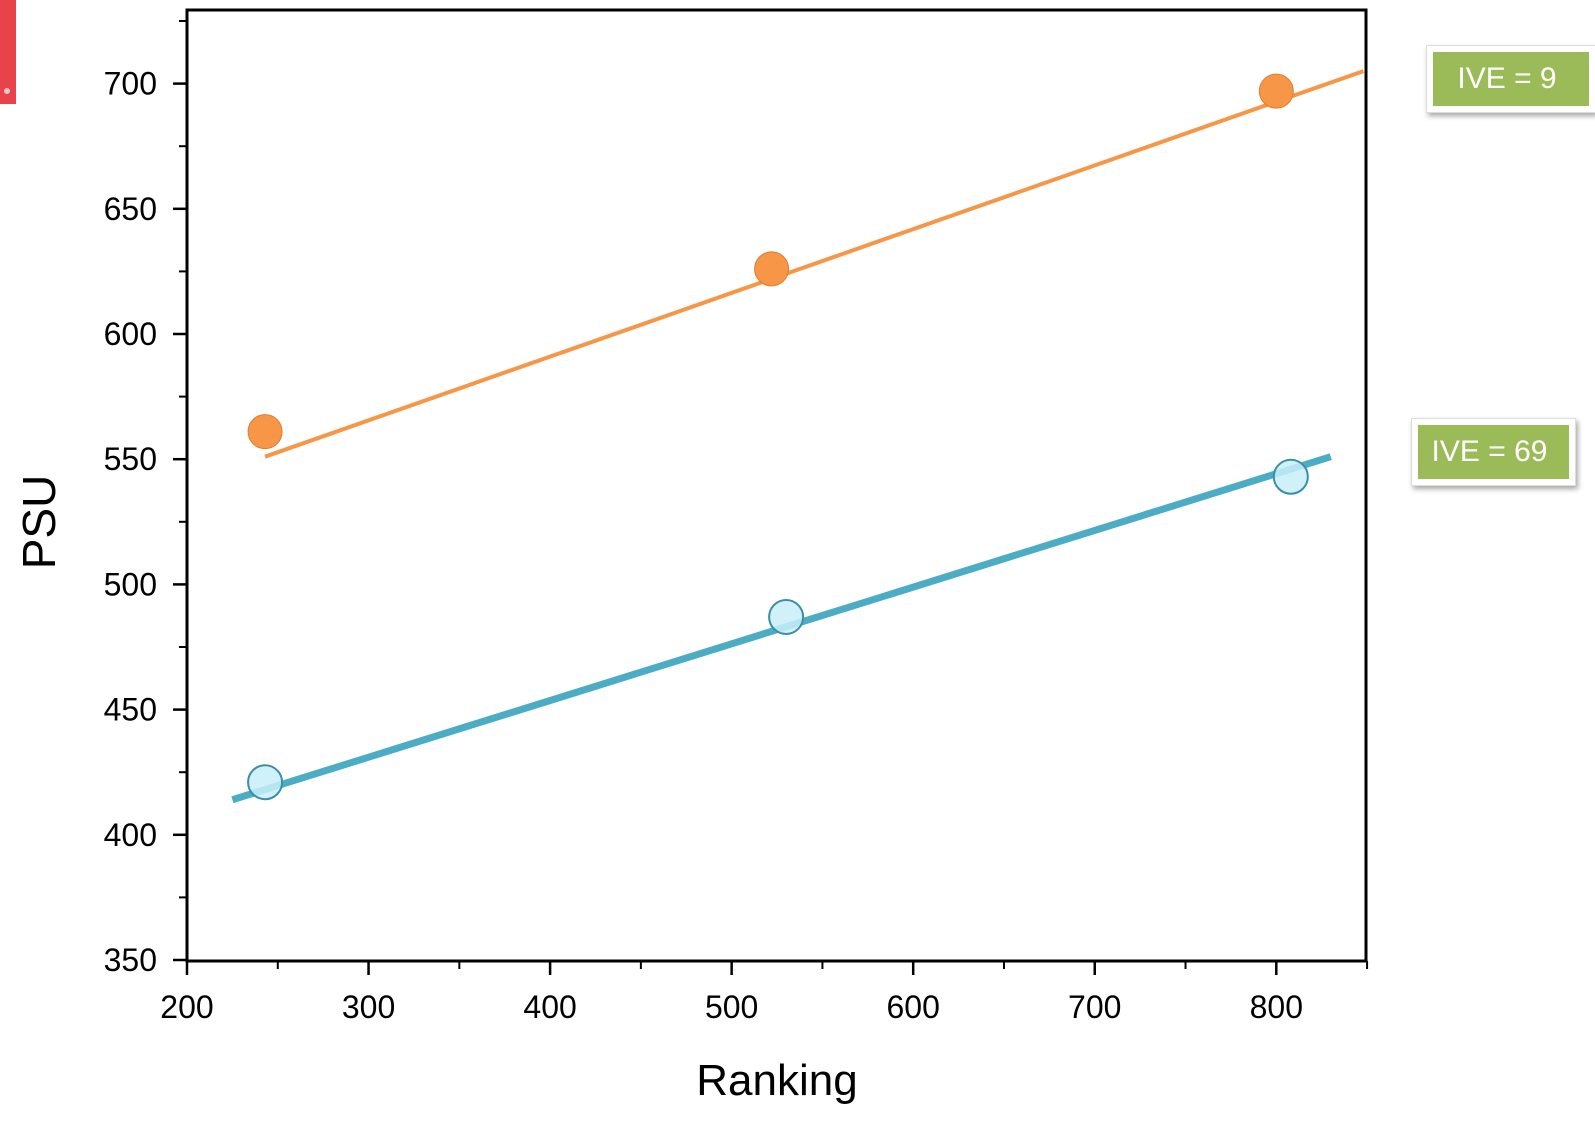 This screenshot has width=1595, height=1127. What do you see at coordinates (8, 52) in the screenshot?
I see `red-edge-marker` at bounding box center [8, 52].